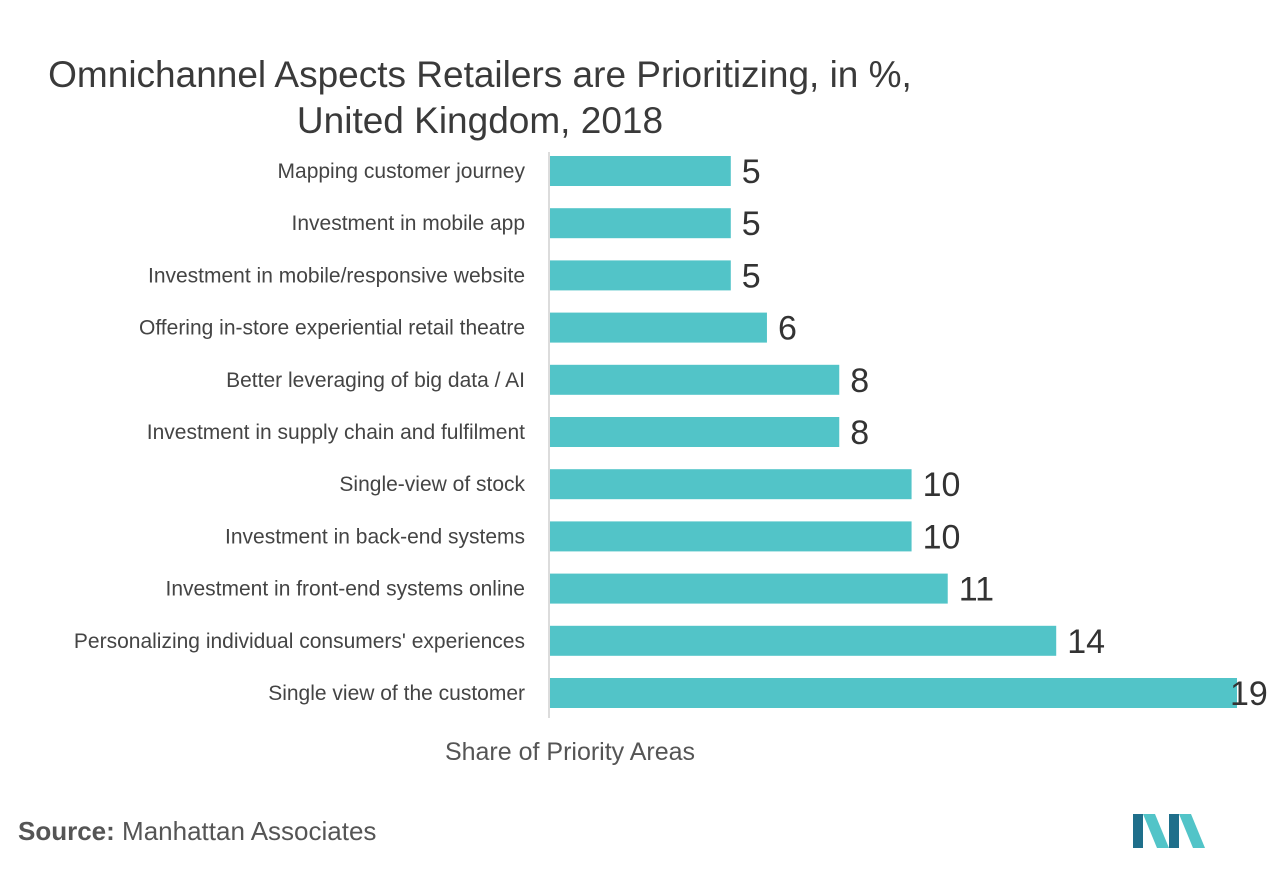 The image size is (1273, 878). Describe the element at coordinates (66, 831) in the screenshot. I see `source-label: Source:` at that location.